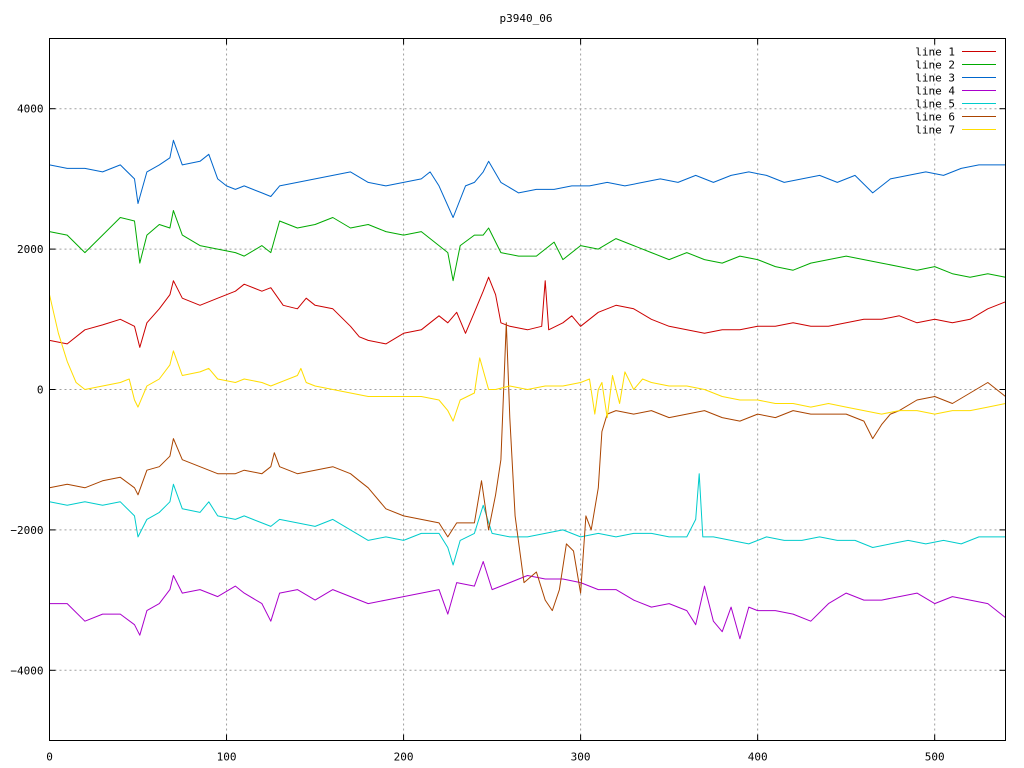 The width and height of the screenshot is (1024, 768). What do you see at coordinates (935, 104) in the screenshot?
I see `legend-label-5: line 5` at bounding box center [935, 104].